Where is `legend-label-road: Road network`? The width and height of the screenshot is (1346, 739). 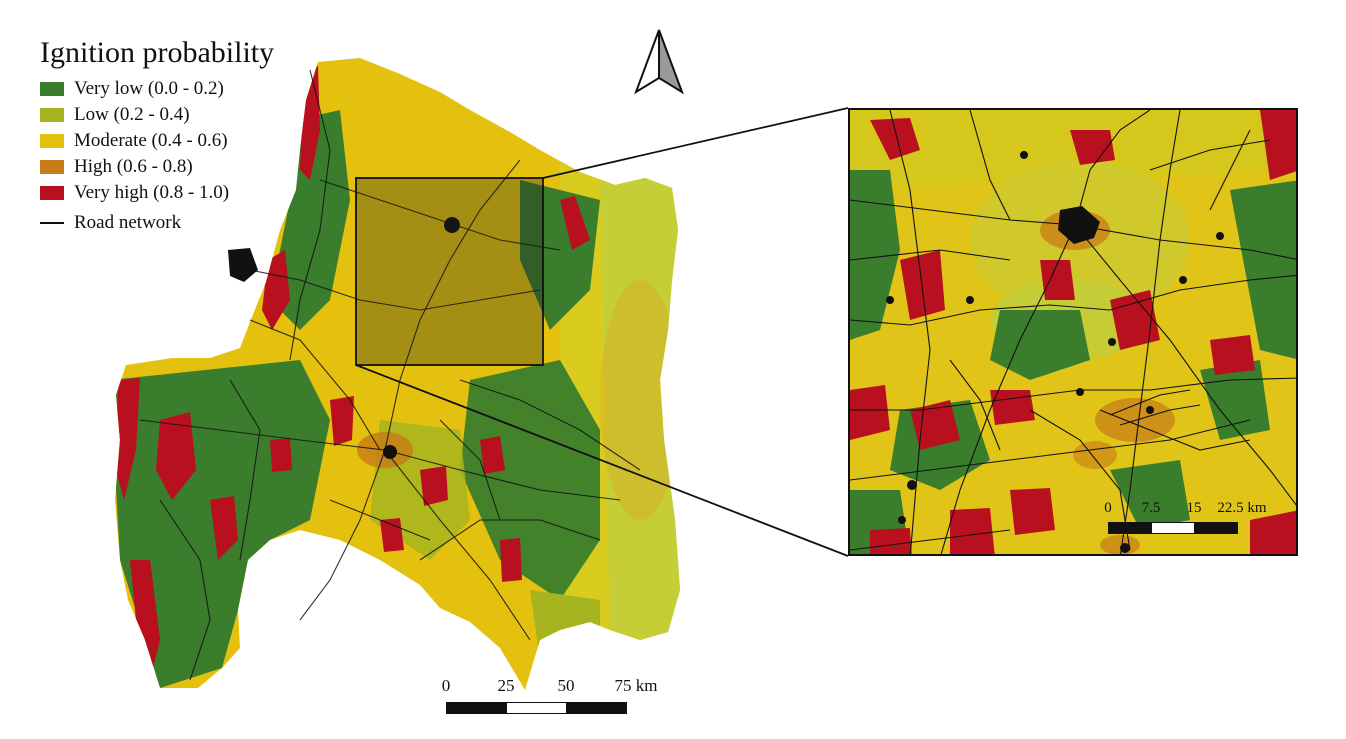 legend-label-road: Road network is located at coordinates (128, 222).